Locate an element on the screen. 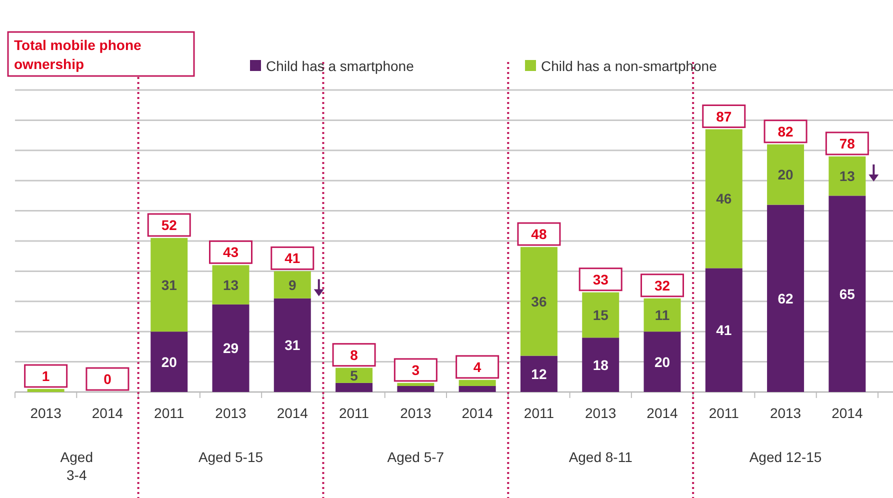 The width and height of the screenshot is (893, 498). data-label: 9 is located at coordinates (292, 284).